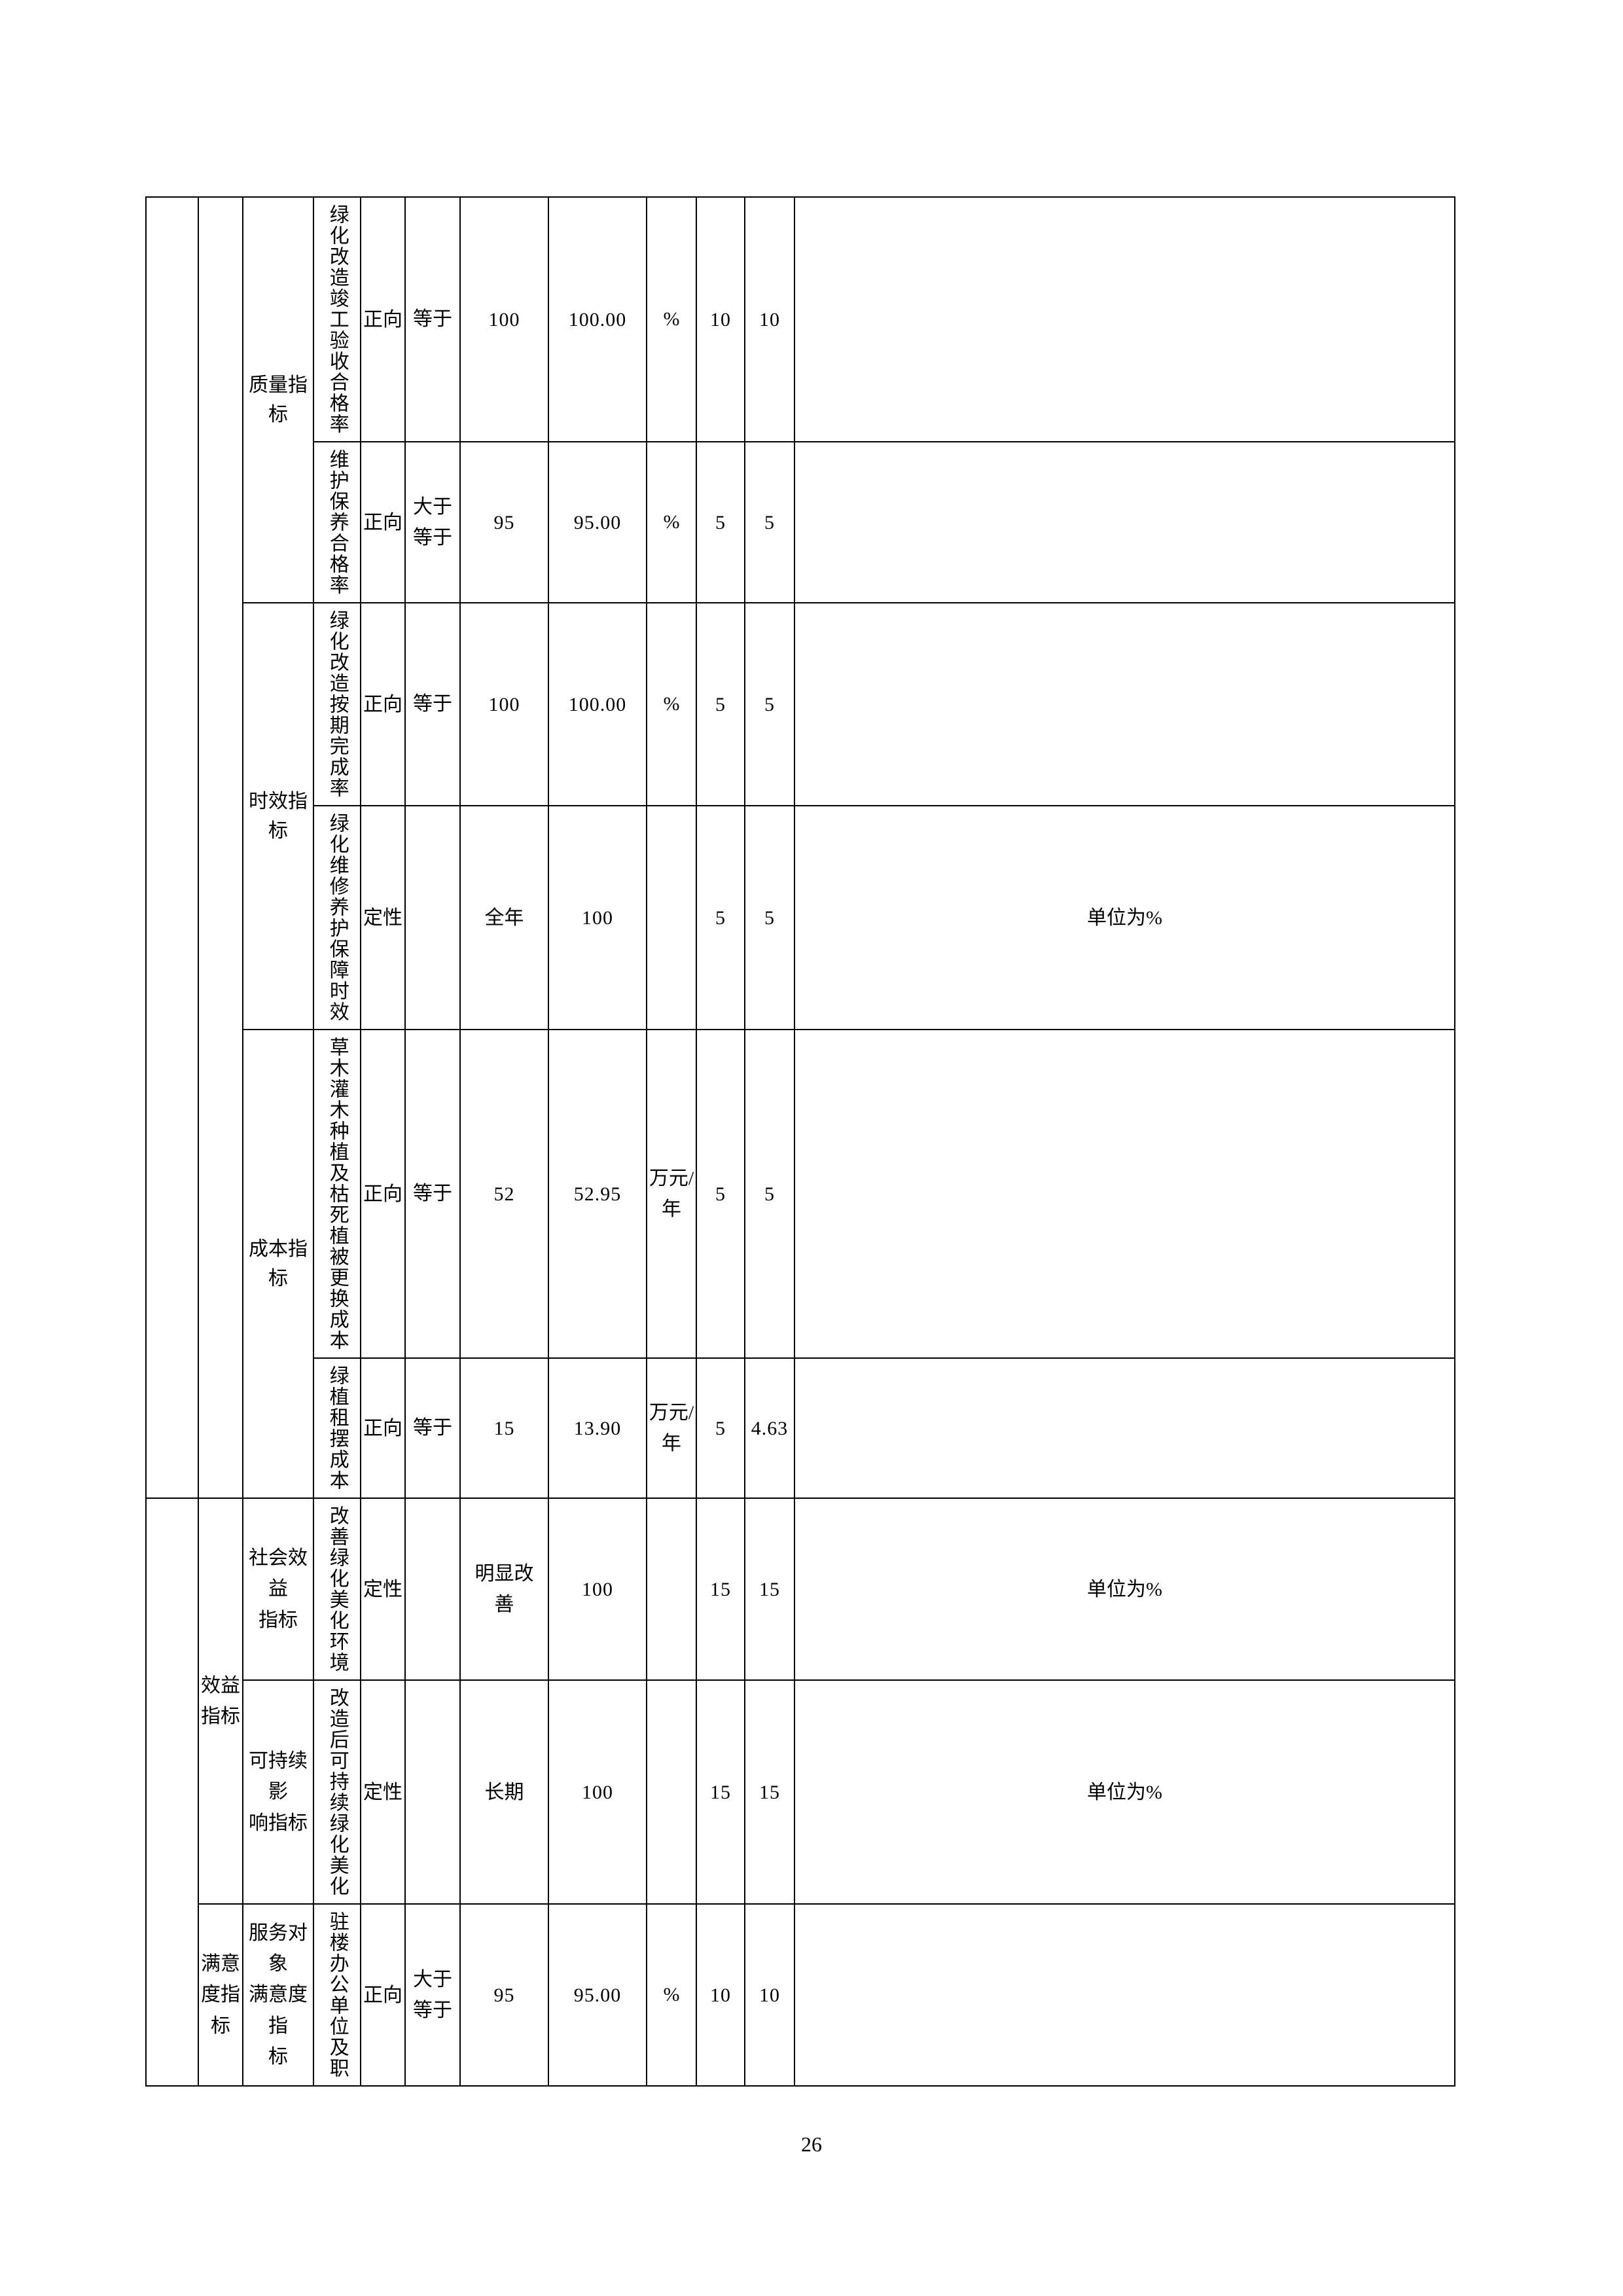 The height and width of the screenshot is (2296, 1623). Describe the element at coordinates (337, 1428) in the screenshot. I see `indicator-name-cell: 绿植租摆成本` at that location.